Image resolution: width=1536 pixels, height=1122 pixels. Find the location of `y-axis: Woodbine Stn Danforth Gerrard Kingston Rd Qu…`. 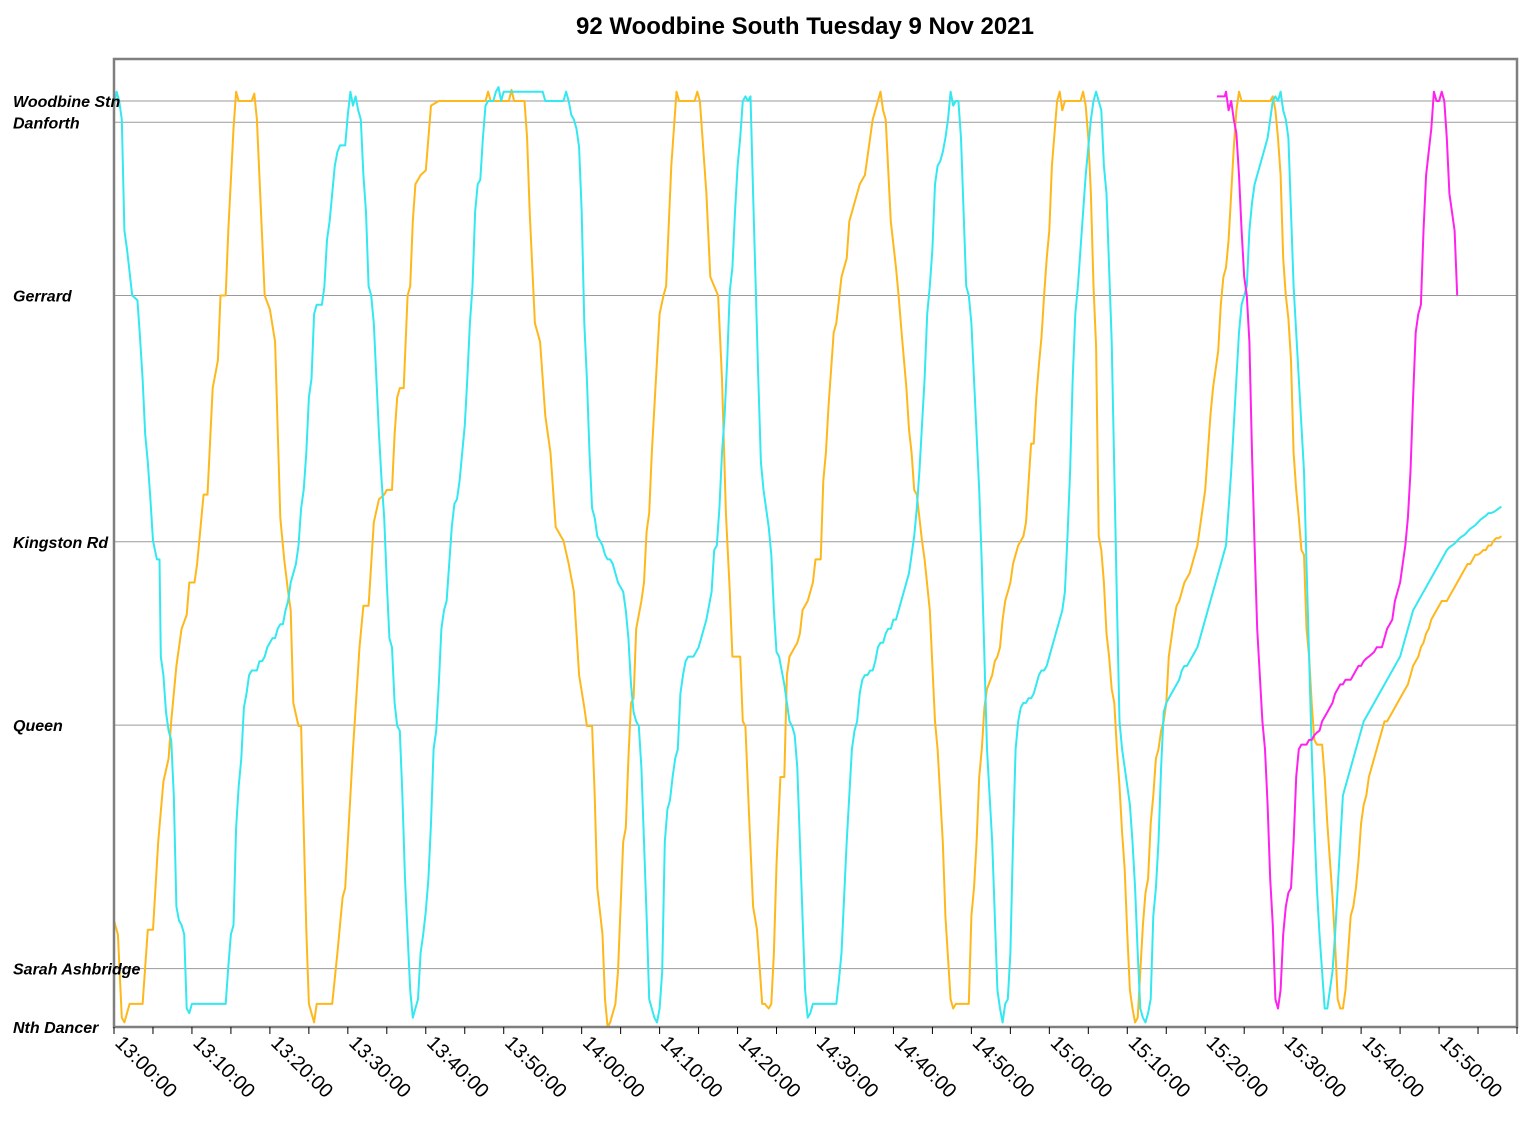

y-axis: Woodbine Stn Danforth Gerrard Kingston Rd Qu… is located at coordinates (77, 565).